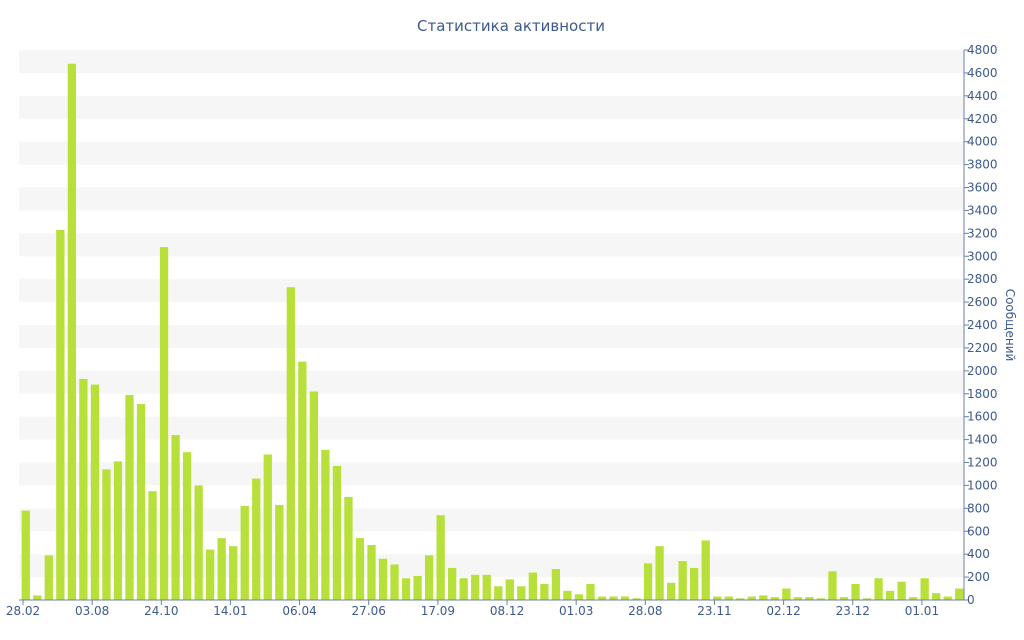  Describe the element at coordinates (922, 611) in the screenshot. I see `x-tick-label: 01.01` at that location.